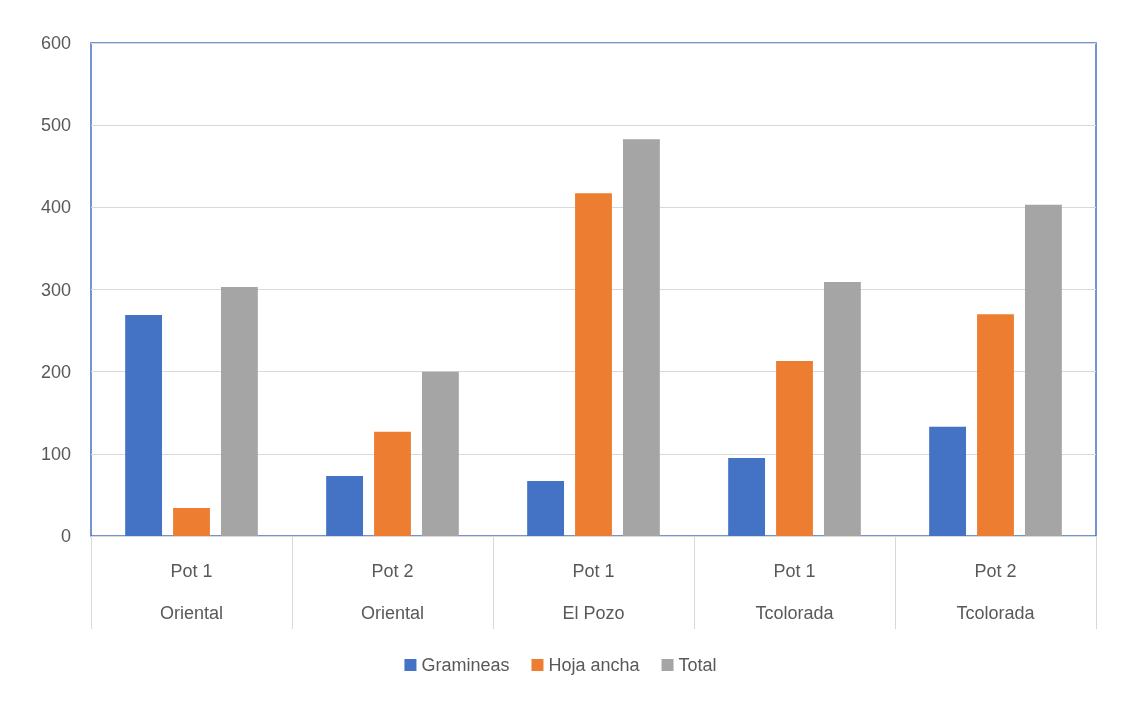 This screenshot has height=709, width=1121. What do you see at coordinates (697, 665) in the screenshot?
I see `legend-label: Total` at bounding box center [697, 665].